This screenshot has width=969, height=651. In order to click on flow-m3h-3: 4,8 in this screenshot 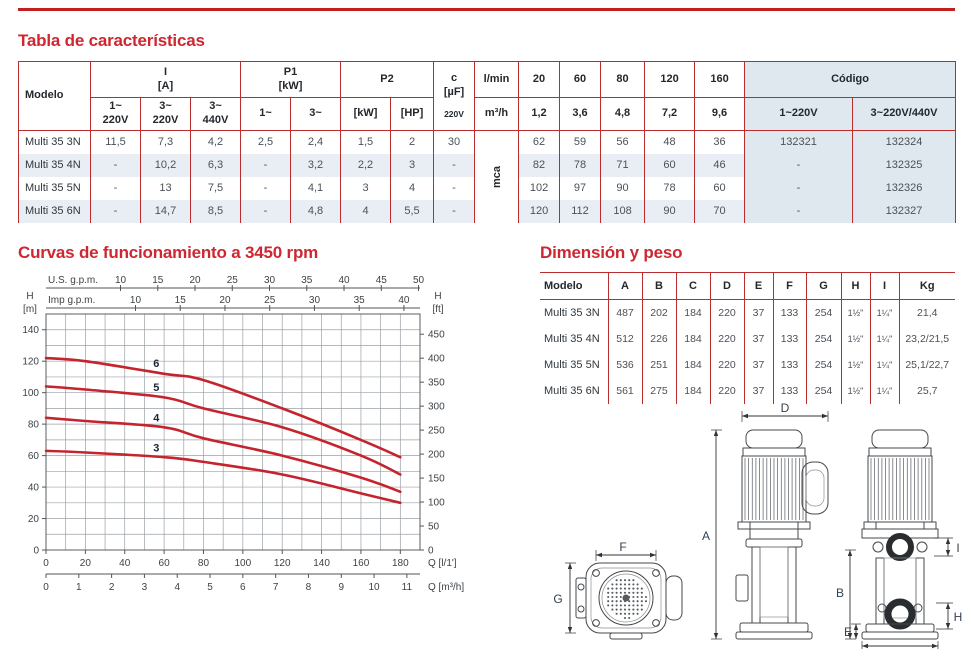, I will do `click(623, 114)`.